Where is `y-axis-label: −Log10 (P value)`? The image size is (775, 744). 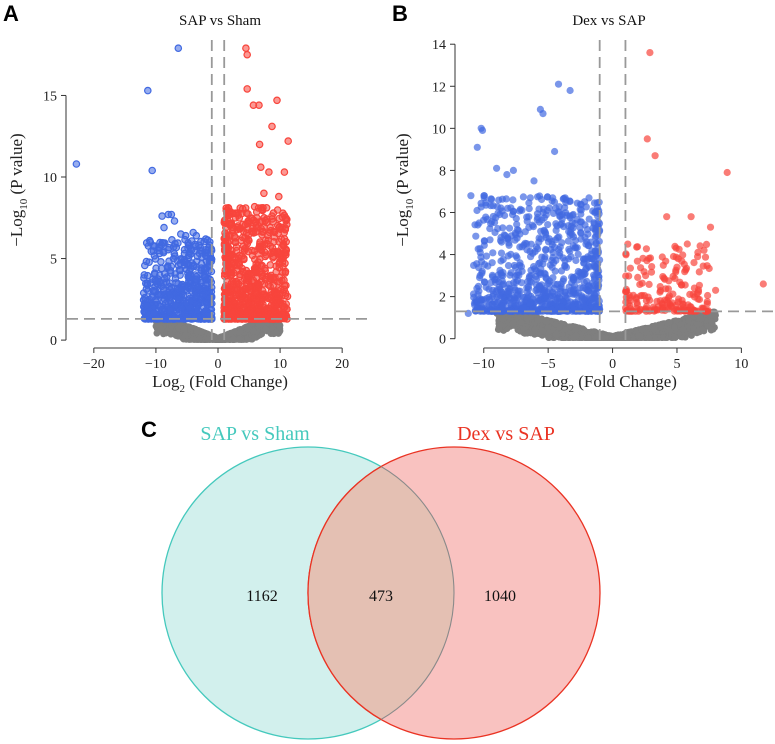
y-axis-label: −Log10 (P value) is located at coordinates (404, 189).